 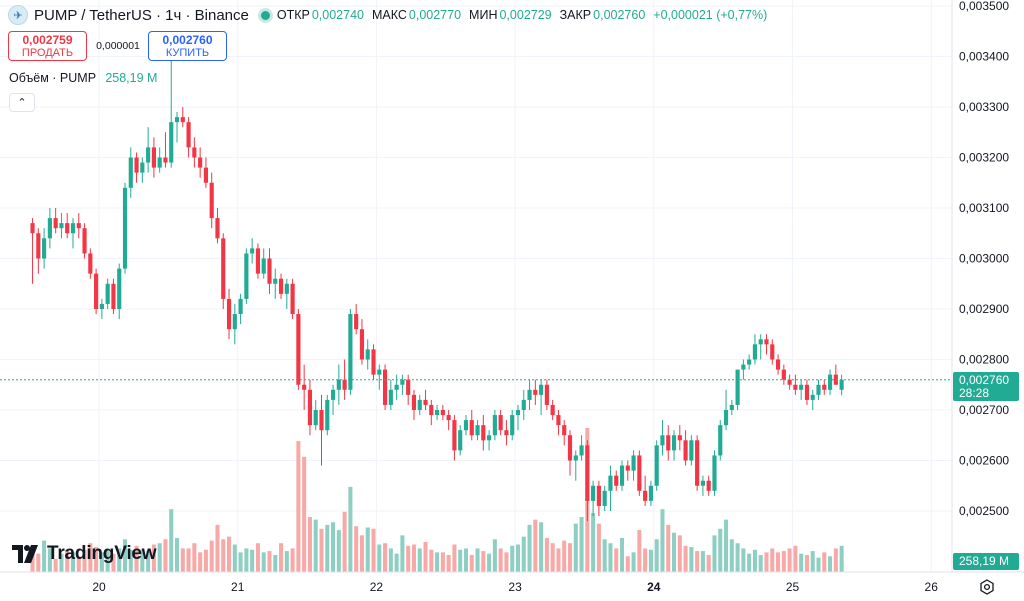 What do you see at coordinates (974, 393) in the screenshot?
I see `candle-countdown: 28:28` at bounding box center [974, 393].